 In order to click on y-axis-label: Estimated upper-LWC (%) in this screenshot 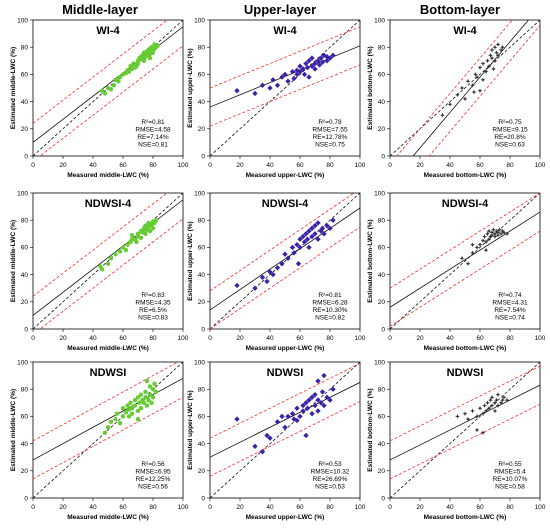, I will do `click(190, 87)`.